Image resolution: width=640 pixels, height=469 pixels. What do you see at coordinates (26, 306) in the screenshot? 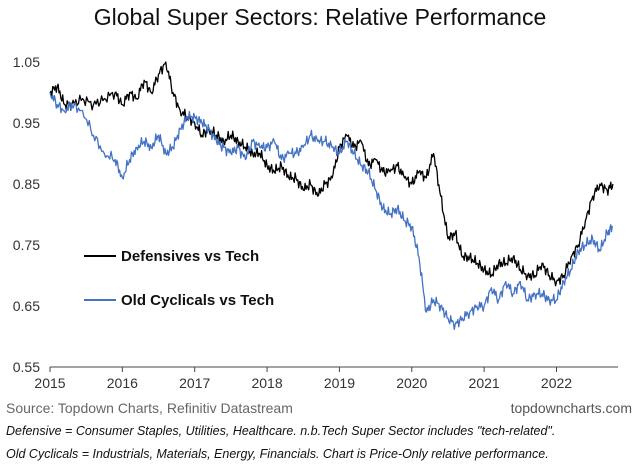
I see `y-tick-label: 0.65` at bounding box center [26, 306].